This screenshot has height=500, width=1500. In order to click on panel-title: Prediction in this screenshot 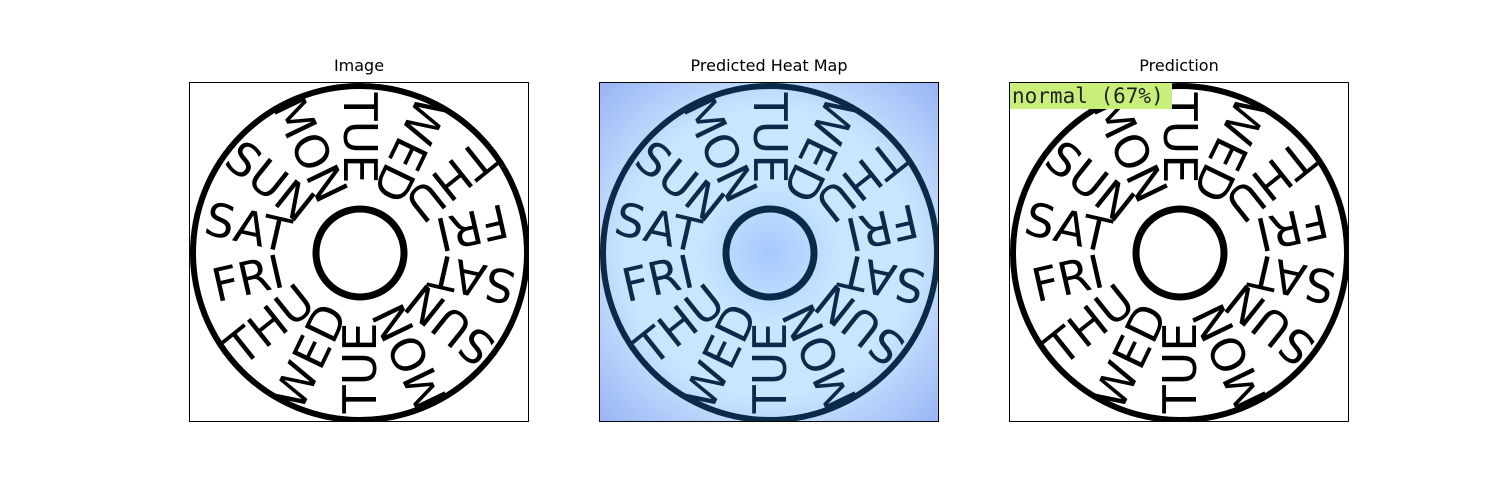, I will do `click(1179, 65)`.